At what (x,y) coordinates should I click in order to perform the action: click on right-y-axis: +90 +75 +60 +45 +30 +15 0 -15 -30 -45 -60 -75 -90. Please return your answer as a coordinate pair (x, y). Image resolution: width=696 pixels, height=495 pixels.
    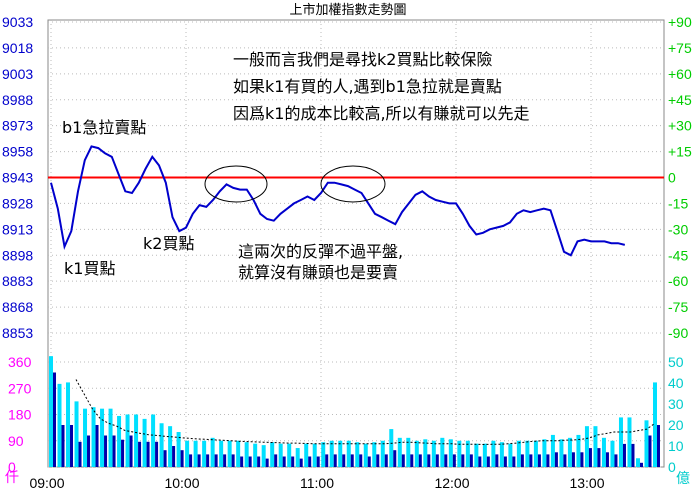
    Looking at the image, I should click on (680, 177).